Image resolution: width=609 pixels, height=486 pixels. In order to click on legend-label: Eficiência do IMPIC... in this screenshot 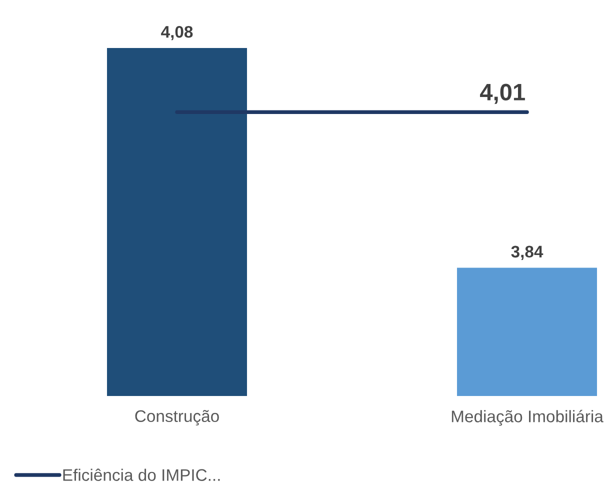, I will do `click(141, 474)`.